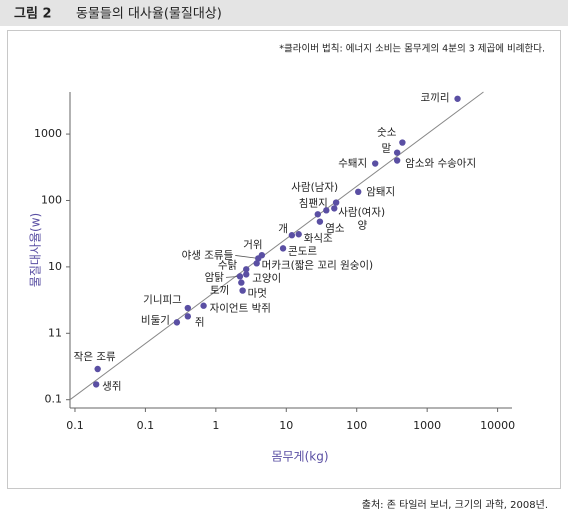  Describe the element at coordinates (497, 425) in the screenshot. I see `x-tick-label: 10000` at that location.